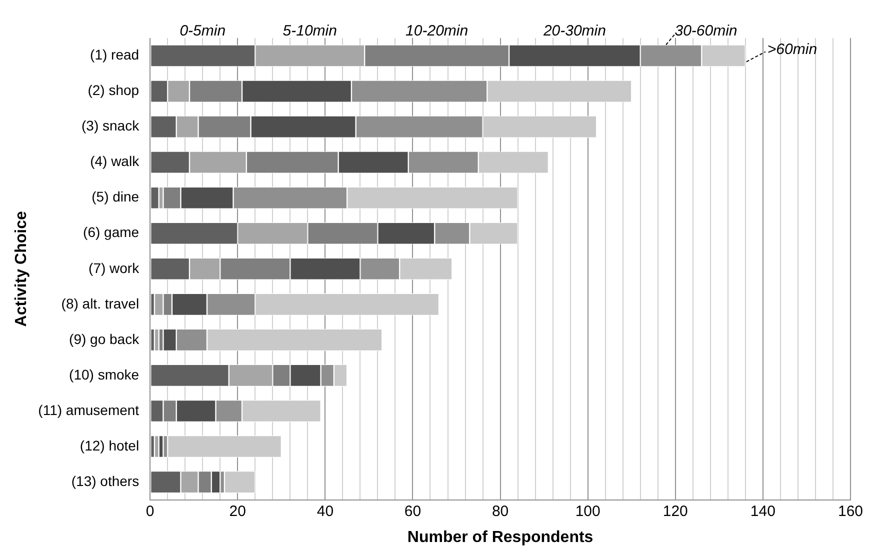 The height and width of the screenshot is (559, 874). Describe the element at coordinates (100, 303) in the screenshot. I see `y-tick-label: (8) alt. travel` at that location.